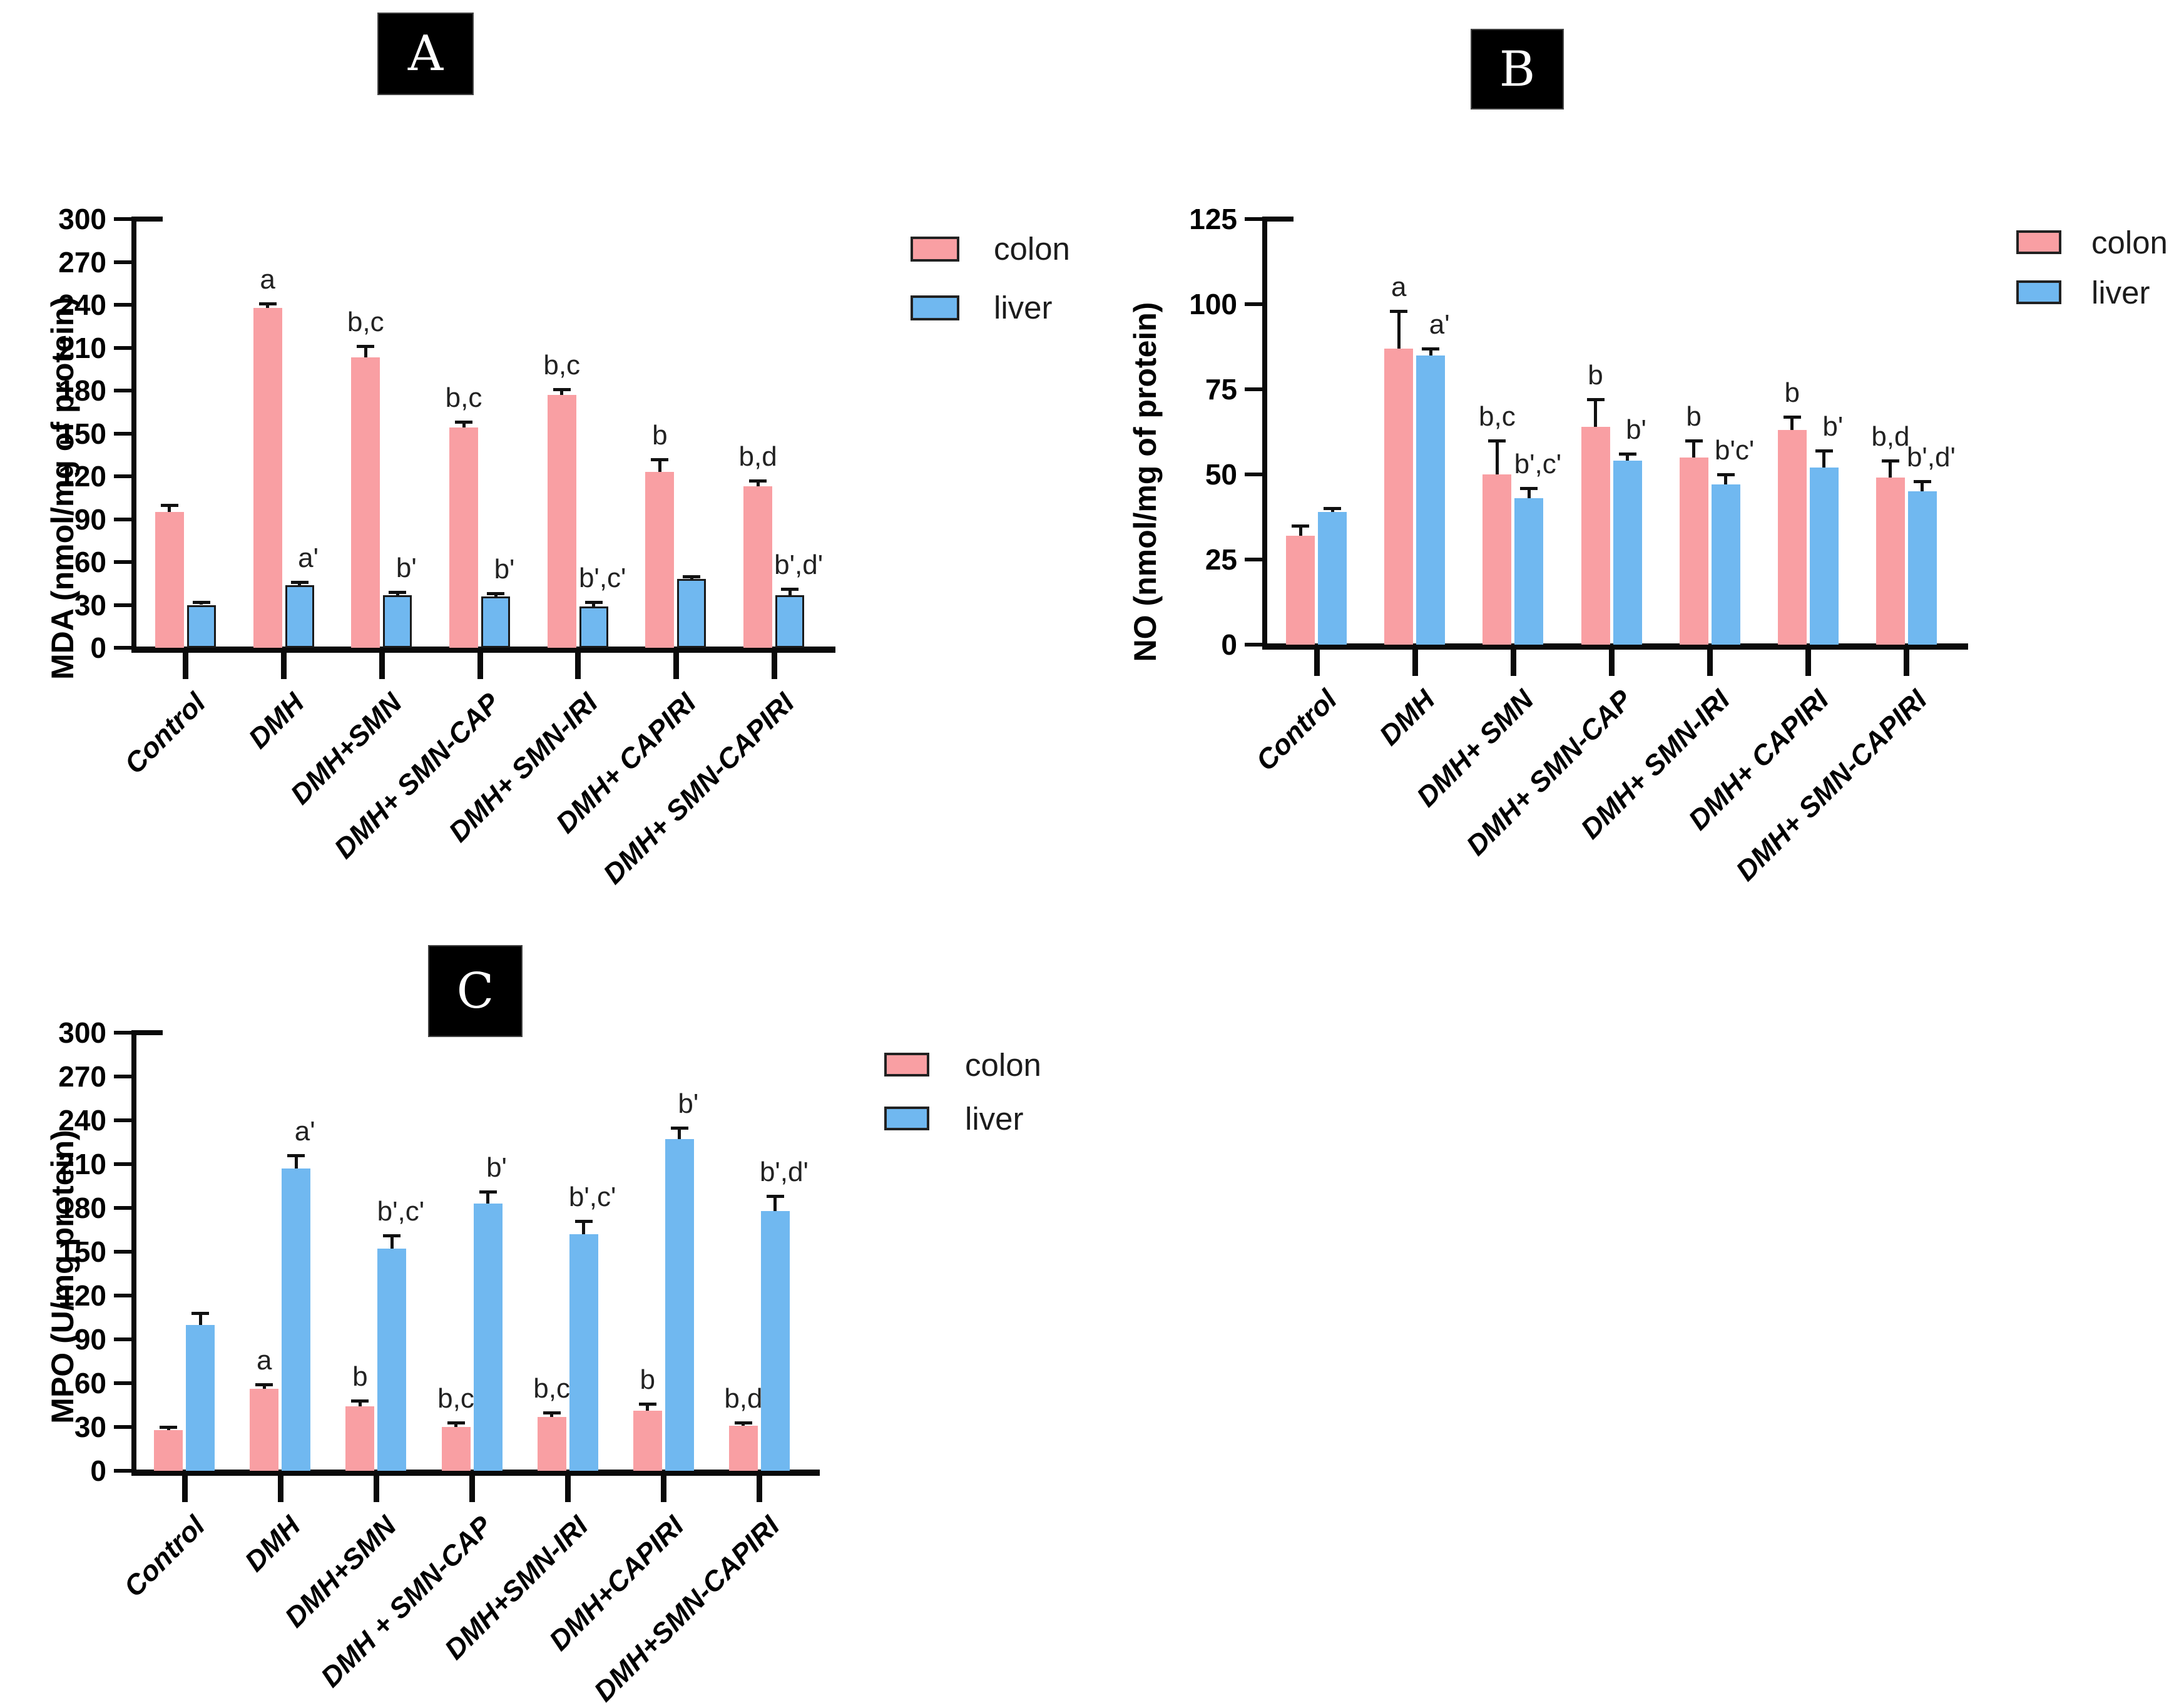 The height and width of the screenshot is (1708, 2174). I want to click on y-tick-label: 240, so click(82, 1120).